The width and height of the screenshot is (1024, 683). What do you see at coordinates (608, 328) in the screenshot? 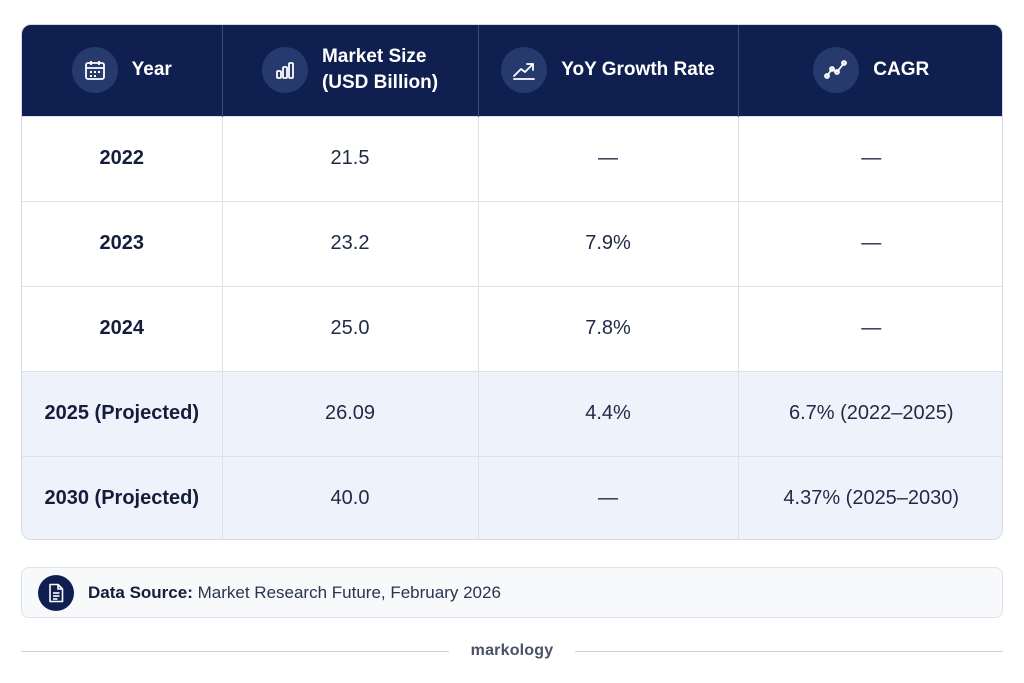
I see `cell-yoy: 7.8%` at bounding box center [608, 328].